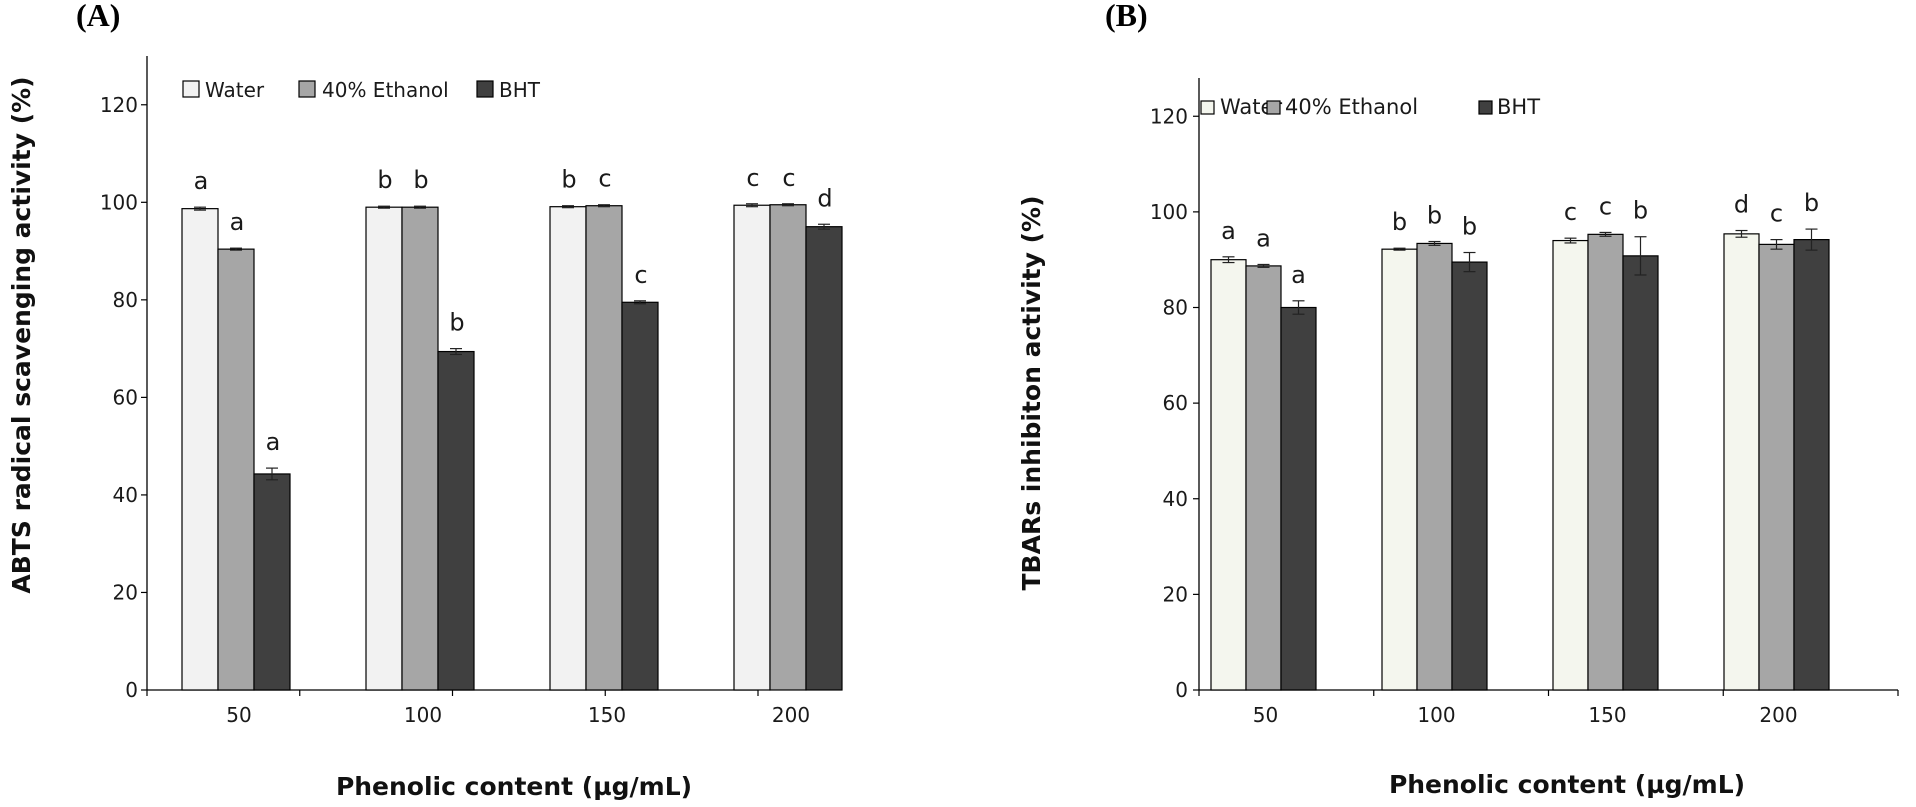 The height and width of the screenshot is (807, 1916). What do you see at coordinates (1207, 107) in the screenshot?
I see `legend-swatch-b-water` at bounding box center [1207, 107].